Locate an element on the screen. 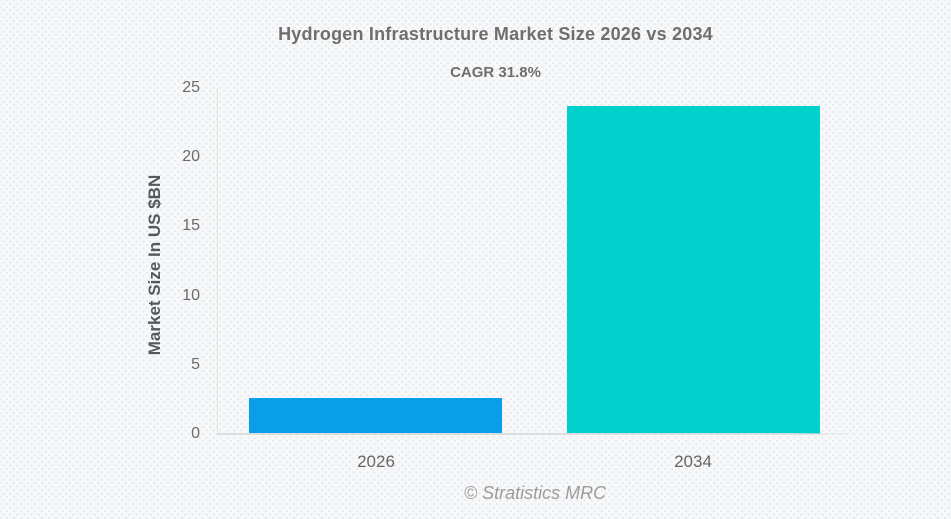 The image size is (951, 519). y-tick-label: 15 is located at coordinates (191, 226).